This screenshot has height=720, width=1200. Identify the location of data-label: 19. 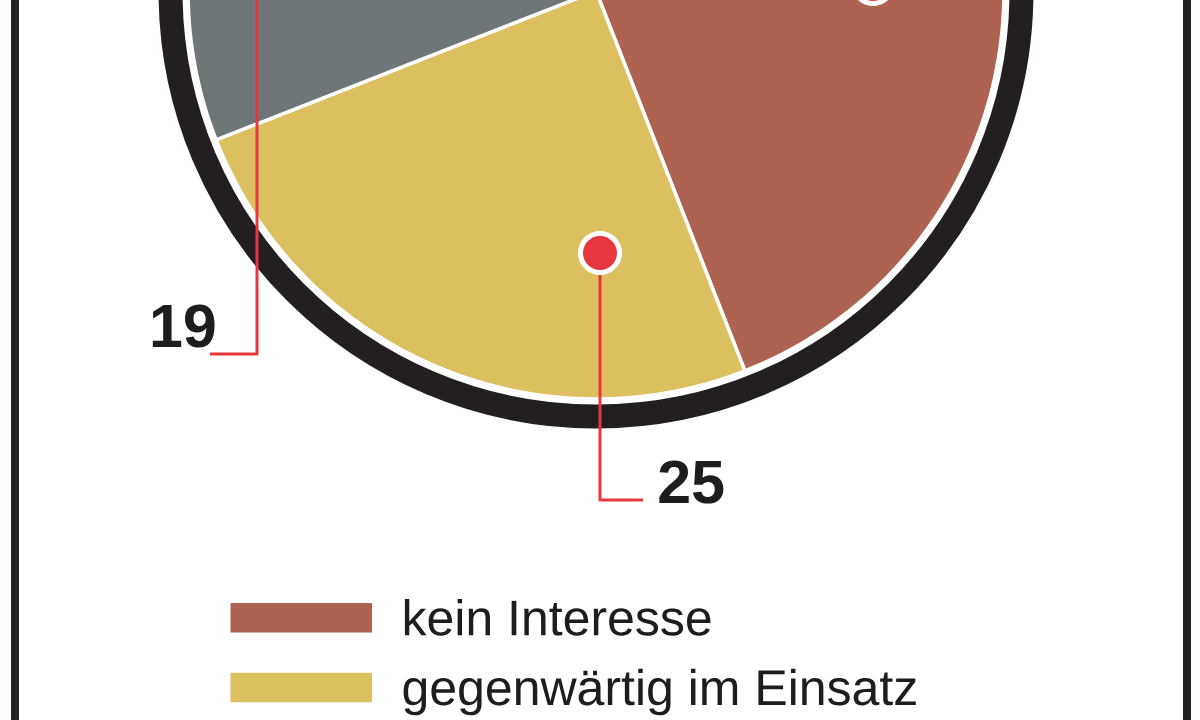
(183, 326).